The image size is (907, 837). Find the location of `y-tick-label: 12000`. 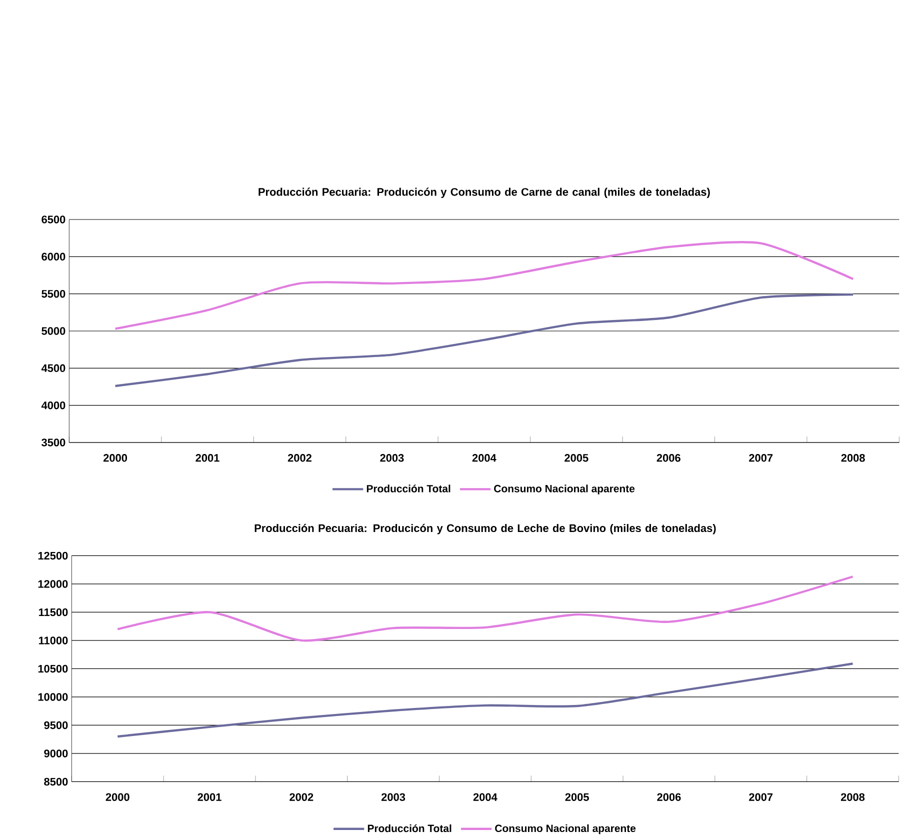

y-tick-label: 12000 is located at coordinates (53, 584).